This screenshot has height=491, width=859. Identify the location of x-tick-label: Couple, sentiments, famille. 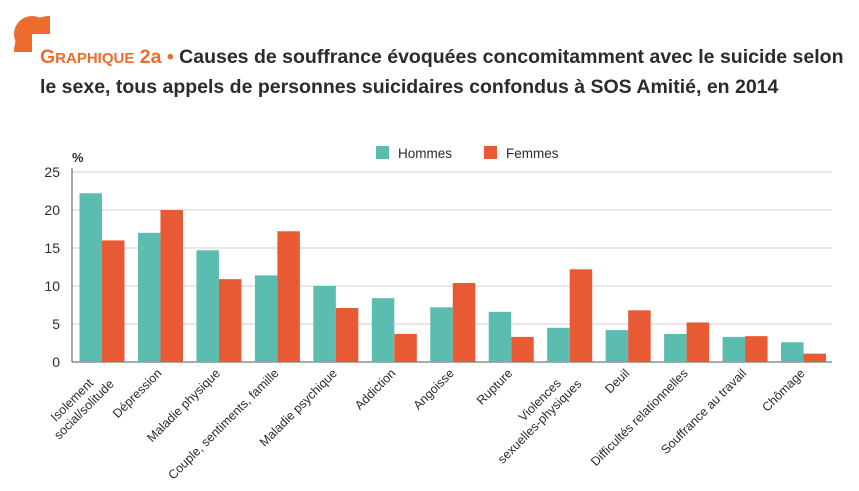
(223, 424).